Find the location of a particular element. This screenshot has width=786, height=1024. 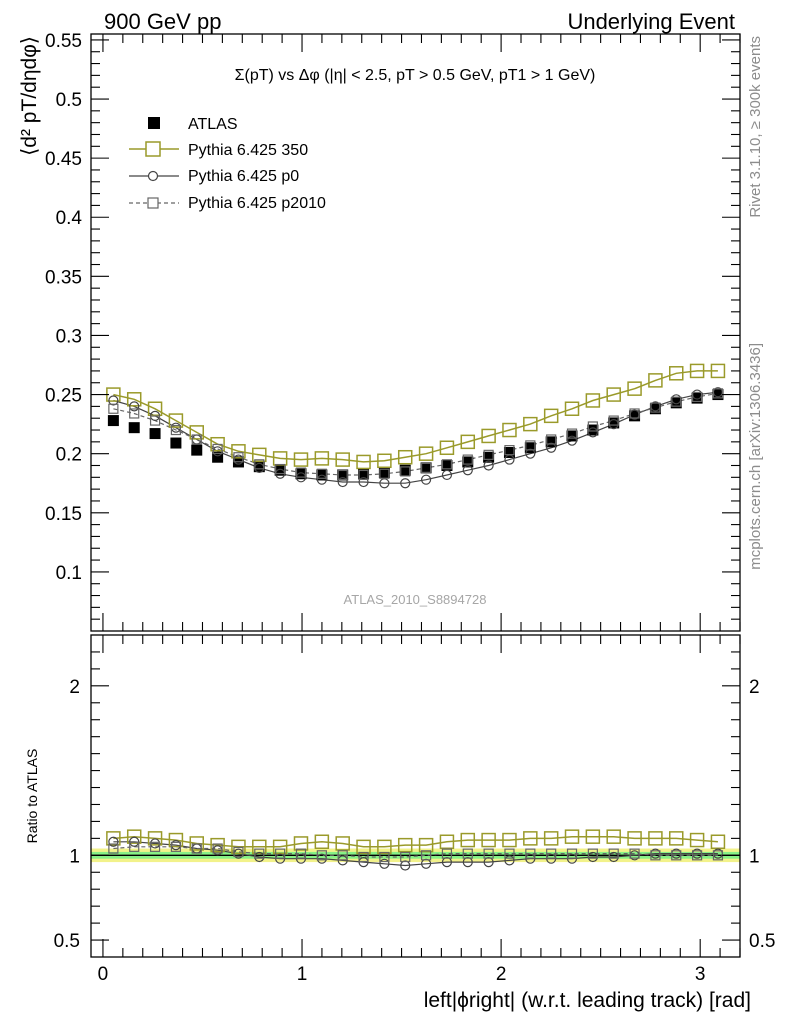

legend-label-p350: Pythia 6.425 350 is located at coordinates (248, 150).